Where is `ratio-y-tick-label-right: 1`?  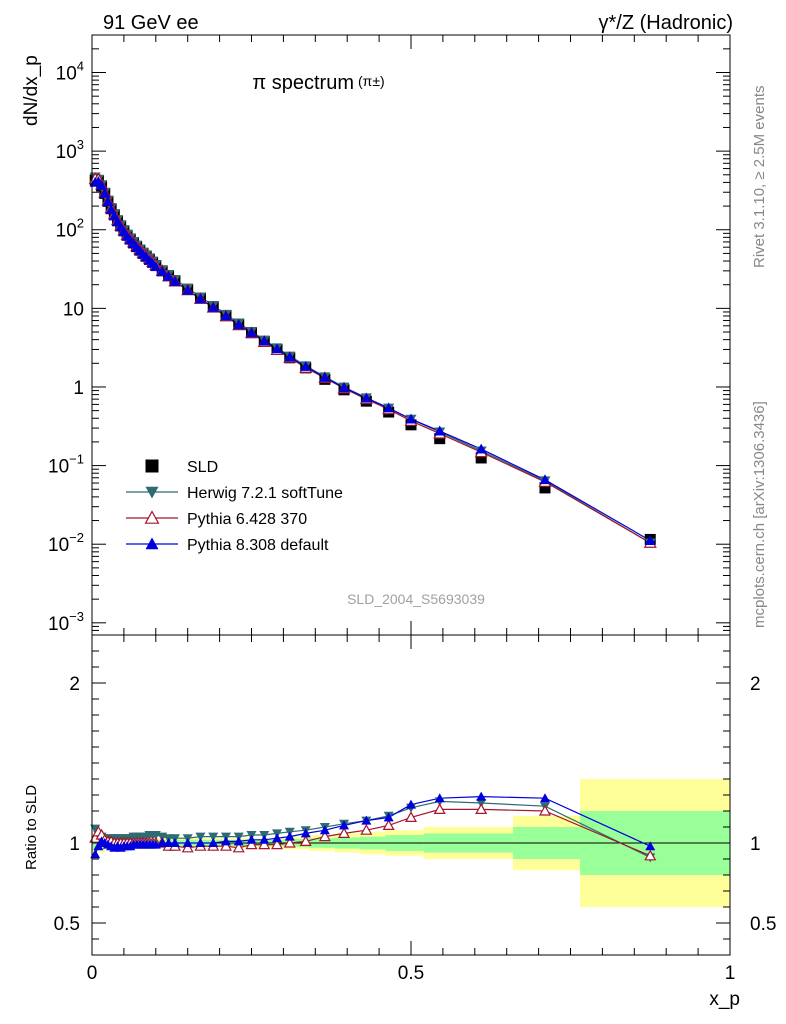 ratio-y-tick-label-right: 1 is located at coordinates (755, 844).